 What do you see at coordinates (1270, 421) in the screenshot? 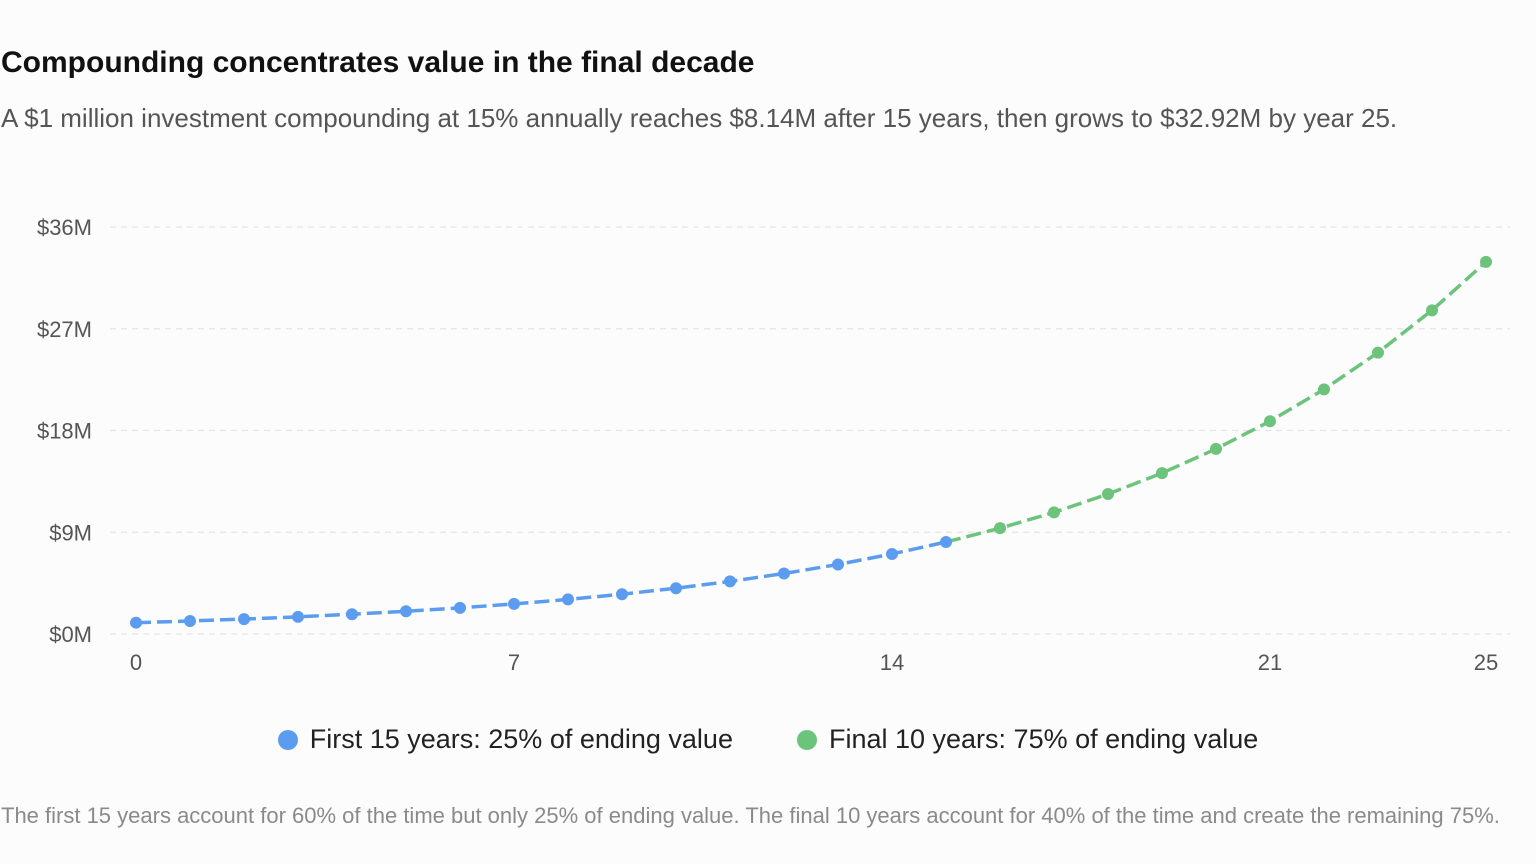
I see `data-point-s1-x21` at bounding box center [1270, 421].